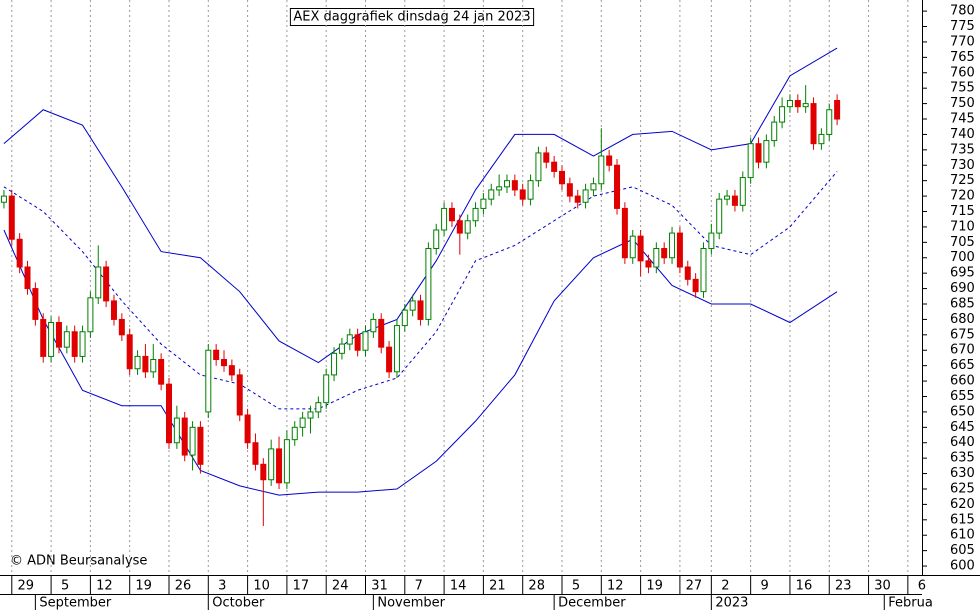 The image size is (980, 610). Describe the element at coordinates (962, 303) in the screenshot. I see `y-tick-label: 685` at that location.